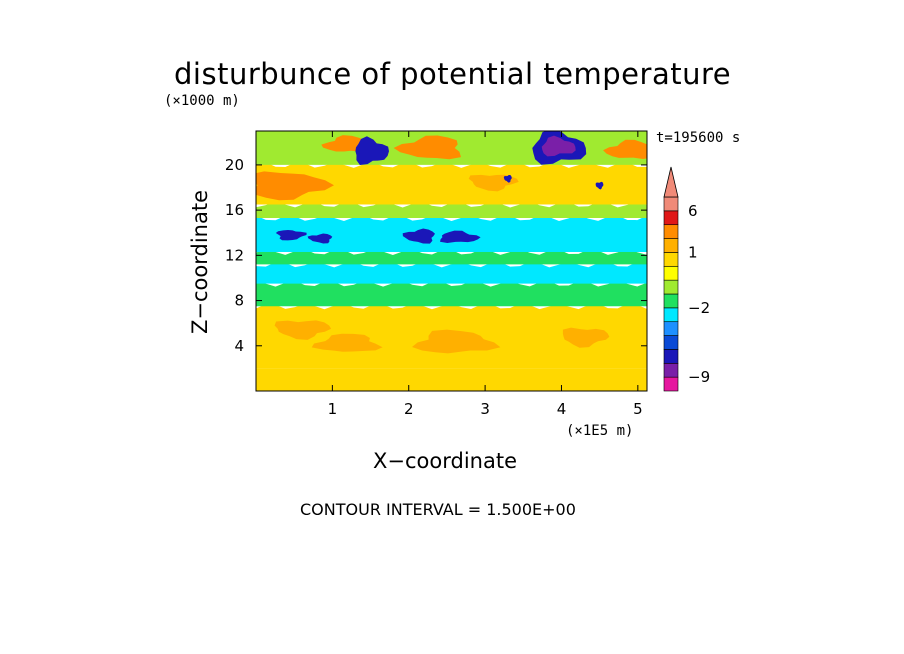  What do you see at coordinates (600, 431) in the screenshot?
I see `x-axis-unit: (×1E5 m)` at bounding box center [600, 431].